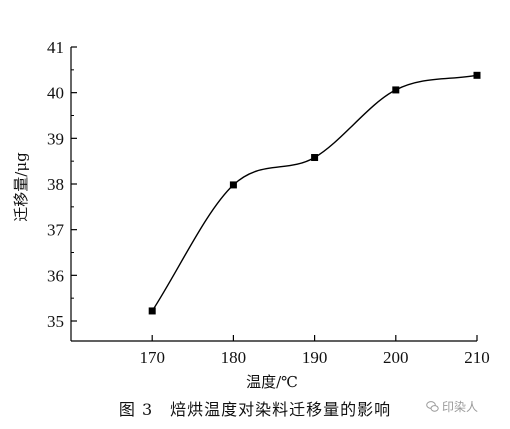  Describe the element at coordinates (315, 357) in the screenshot. I see `x-tick-label: 190` at that location.